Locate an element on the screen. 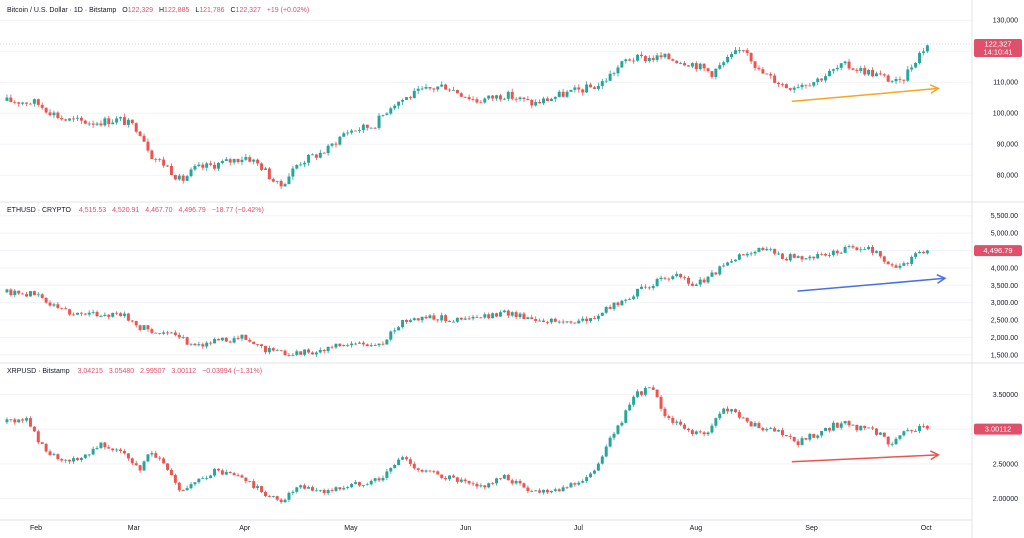 The height and width of the screenshot is (538, 1024). xrp-close: 3.00112 is located at coordinates (183, 371).